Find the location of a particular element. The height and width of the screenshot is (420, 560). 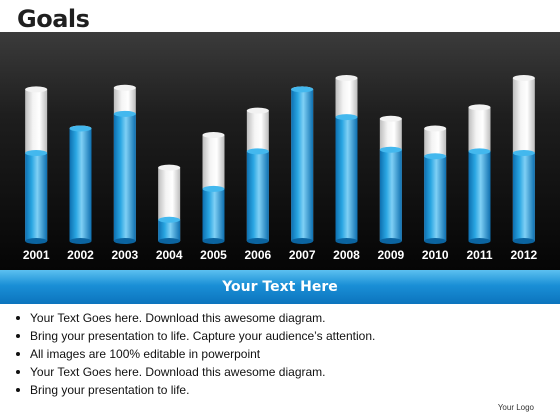

x-tick-label: 2012 is located at coordinates (523, 255).